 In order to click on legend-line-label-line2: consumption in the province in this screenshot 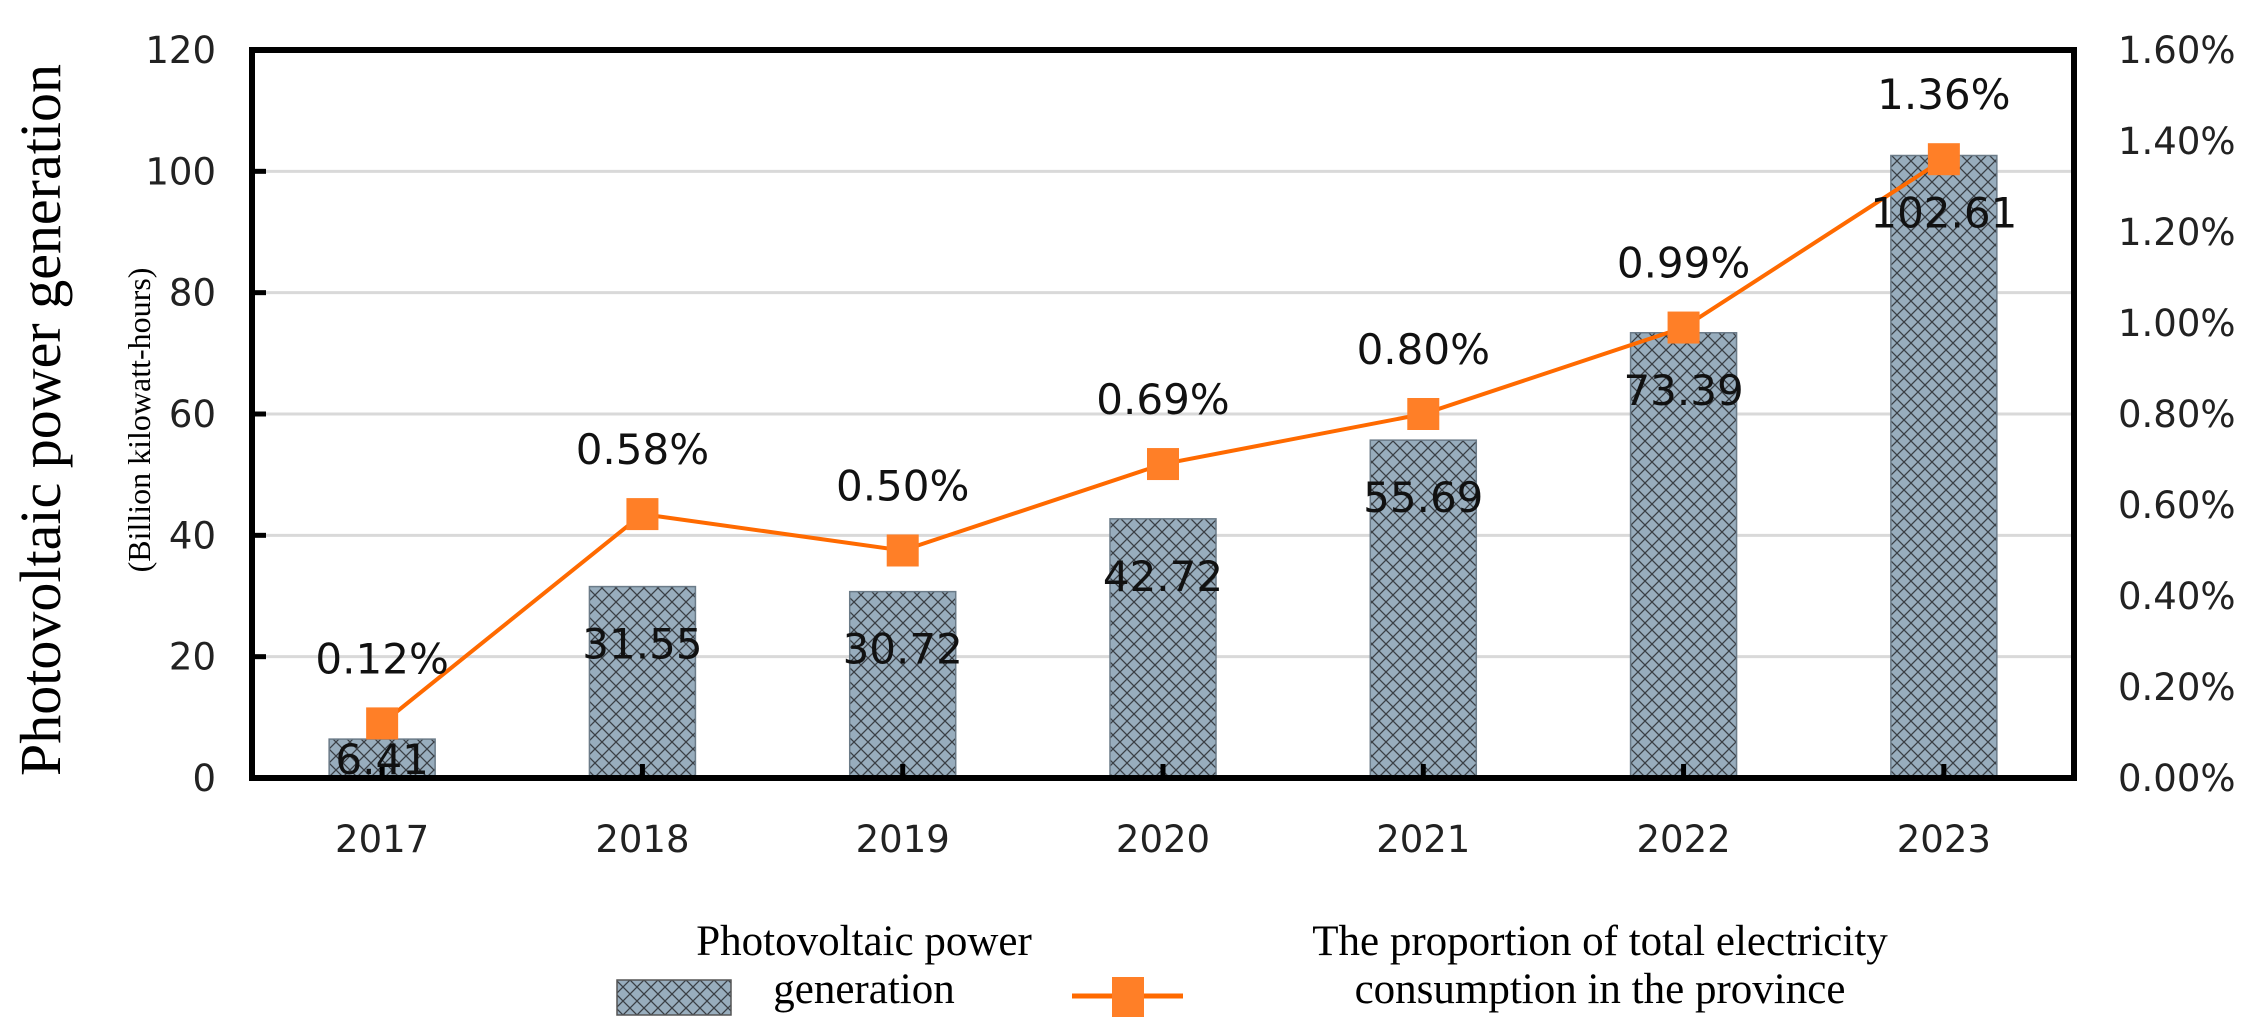, I will do `click(1600, 989)`.